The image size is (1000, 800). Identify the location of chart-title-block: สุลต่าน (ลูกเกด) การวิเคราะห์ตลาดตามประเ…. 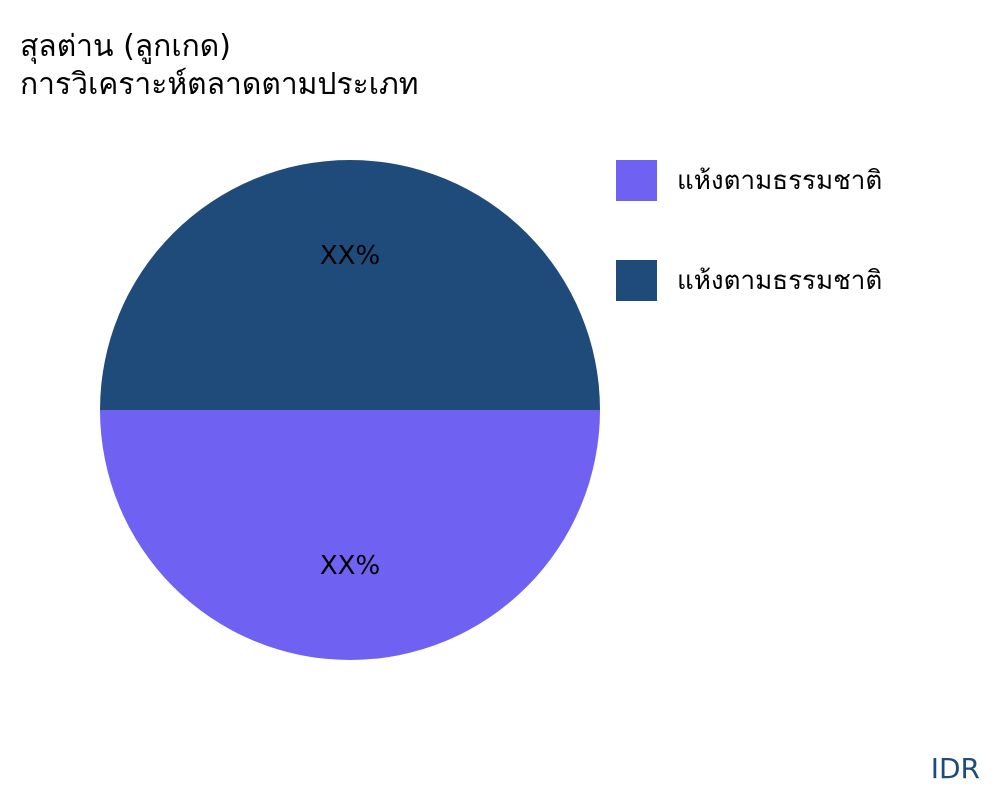
(219, 66).